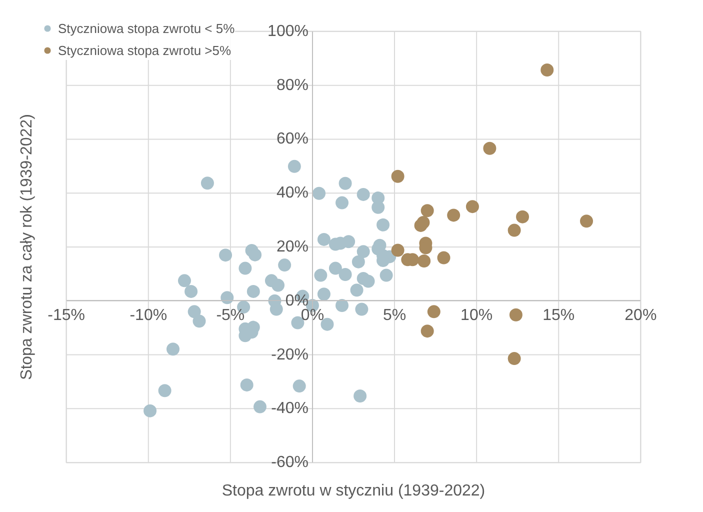  Describe the element at coordinates (292, 139) in the screenshot. I see `y-tick-label: 60%` at that location.